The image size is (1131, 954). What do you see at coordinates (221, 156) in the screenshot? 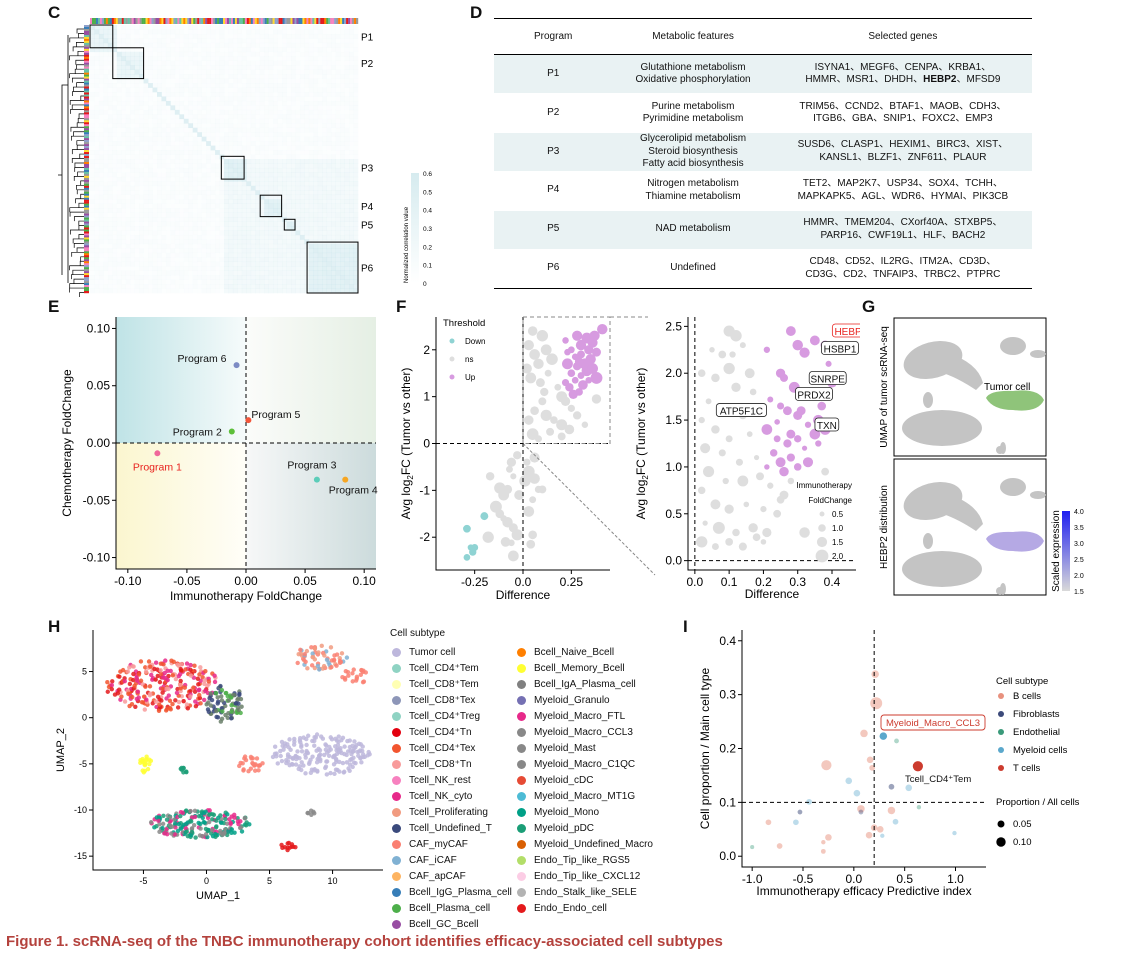
I see `annotation-bars` at bounding box center [221, 156].